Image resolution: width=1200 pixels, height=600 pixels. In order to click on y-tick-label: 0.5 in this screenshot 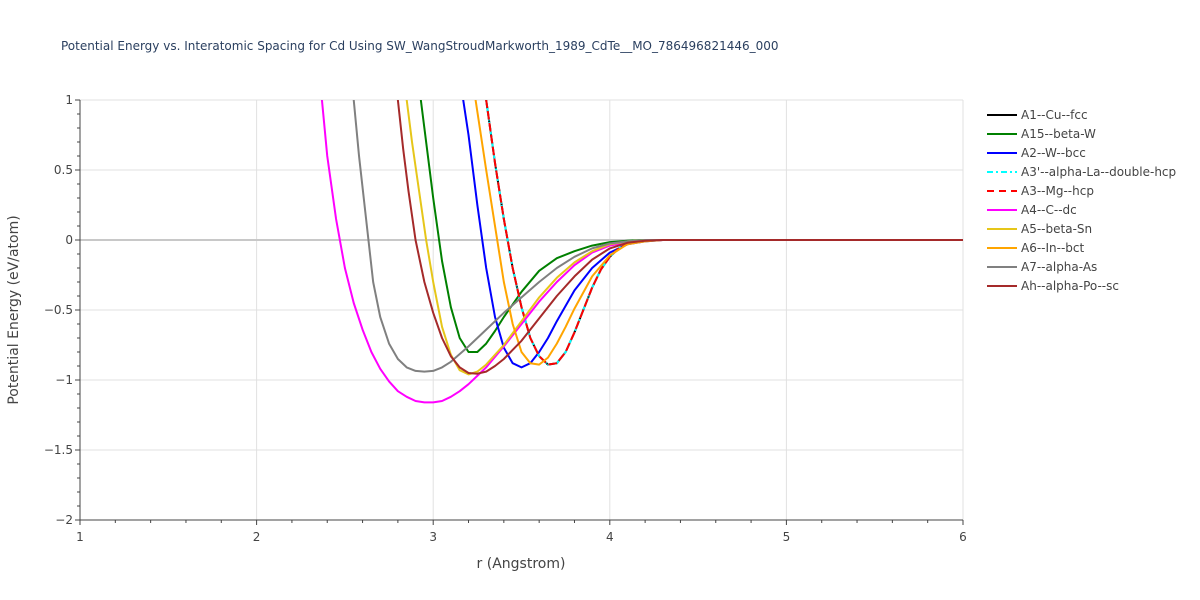, I will do `click(63, 170)`.